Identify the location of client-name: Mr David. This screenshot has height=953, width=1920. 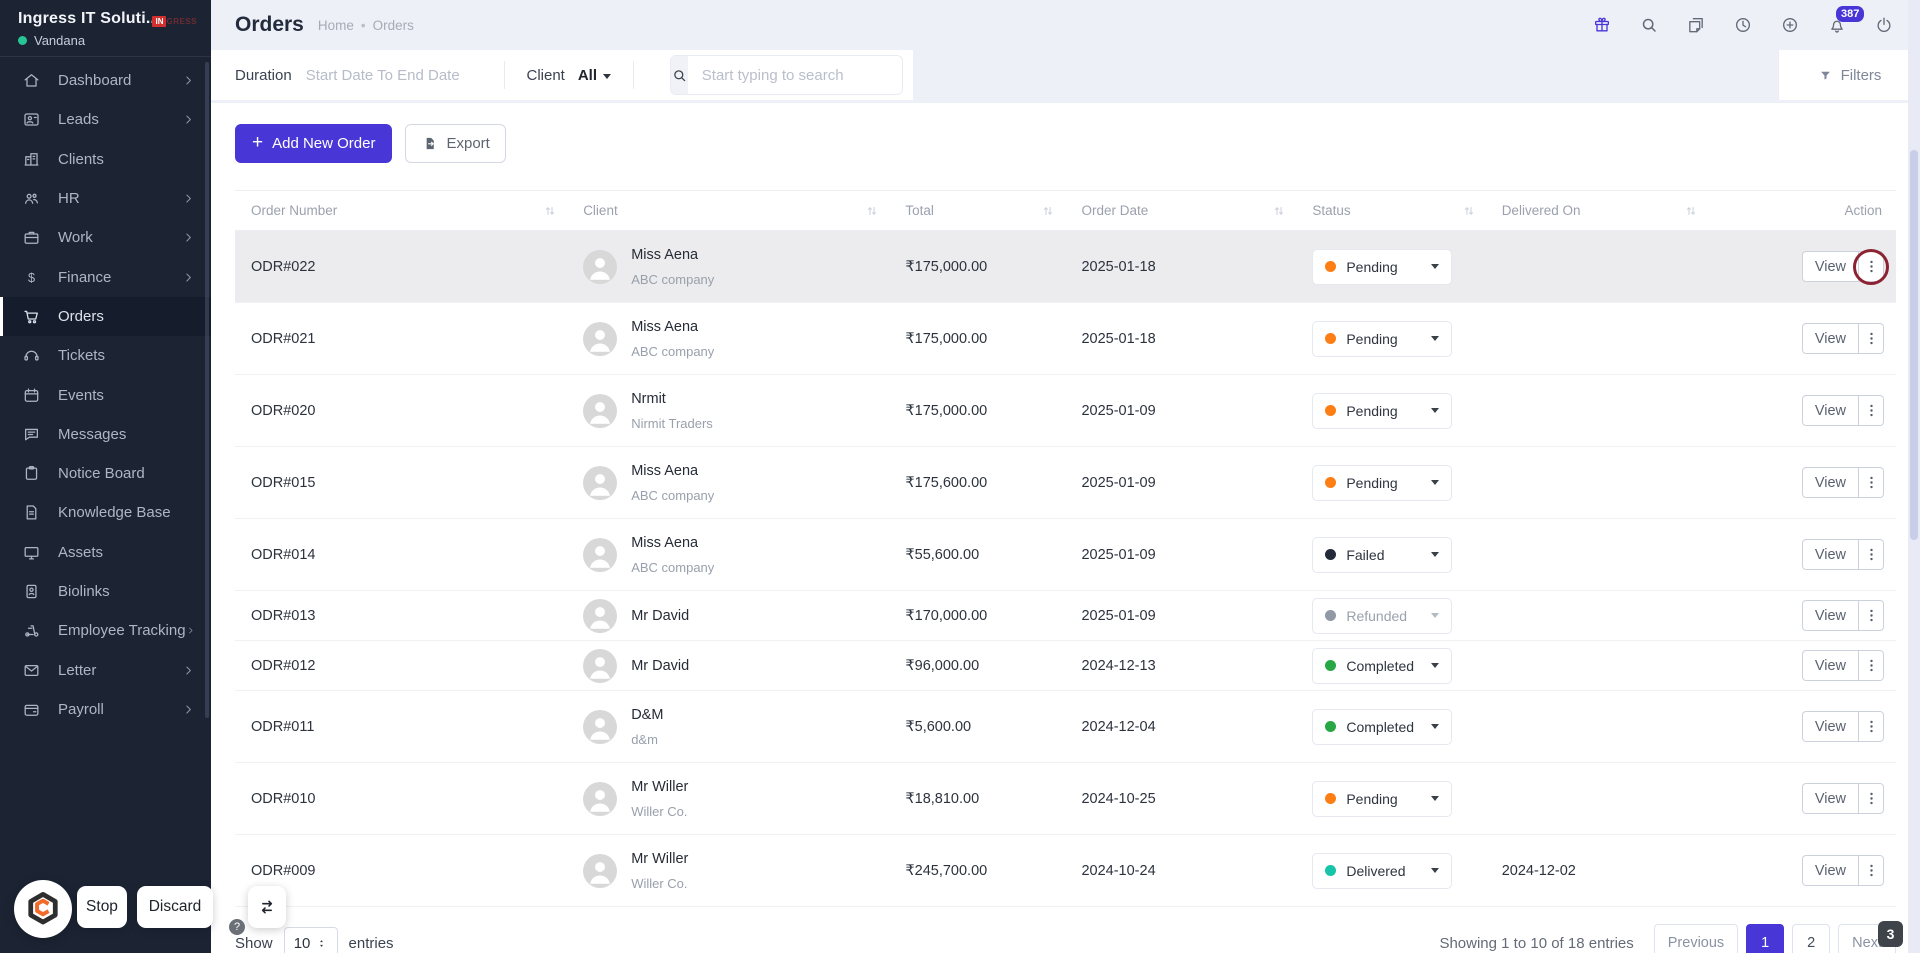
(660, 615).